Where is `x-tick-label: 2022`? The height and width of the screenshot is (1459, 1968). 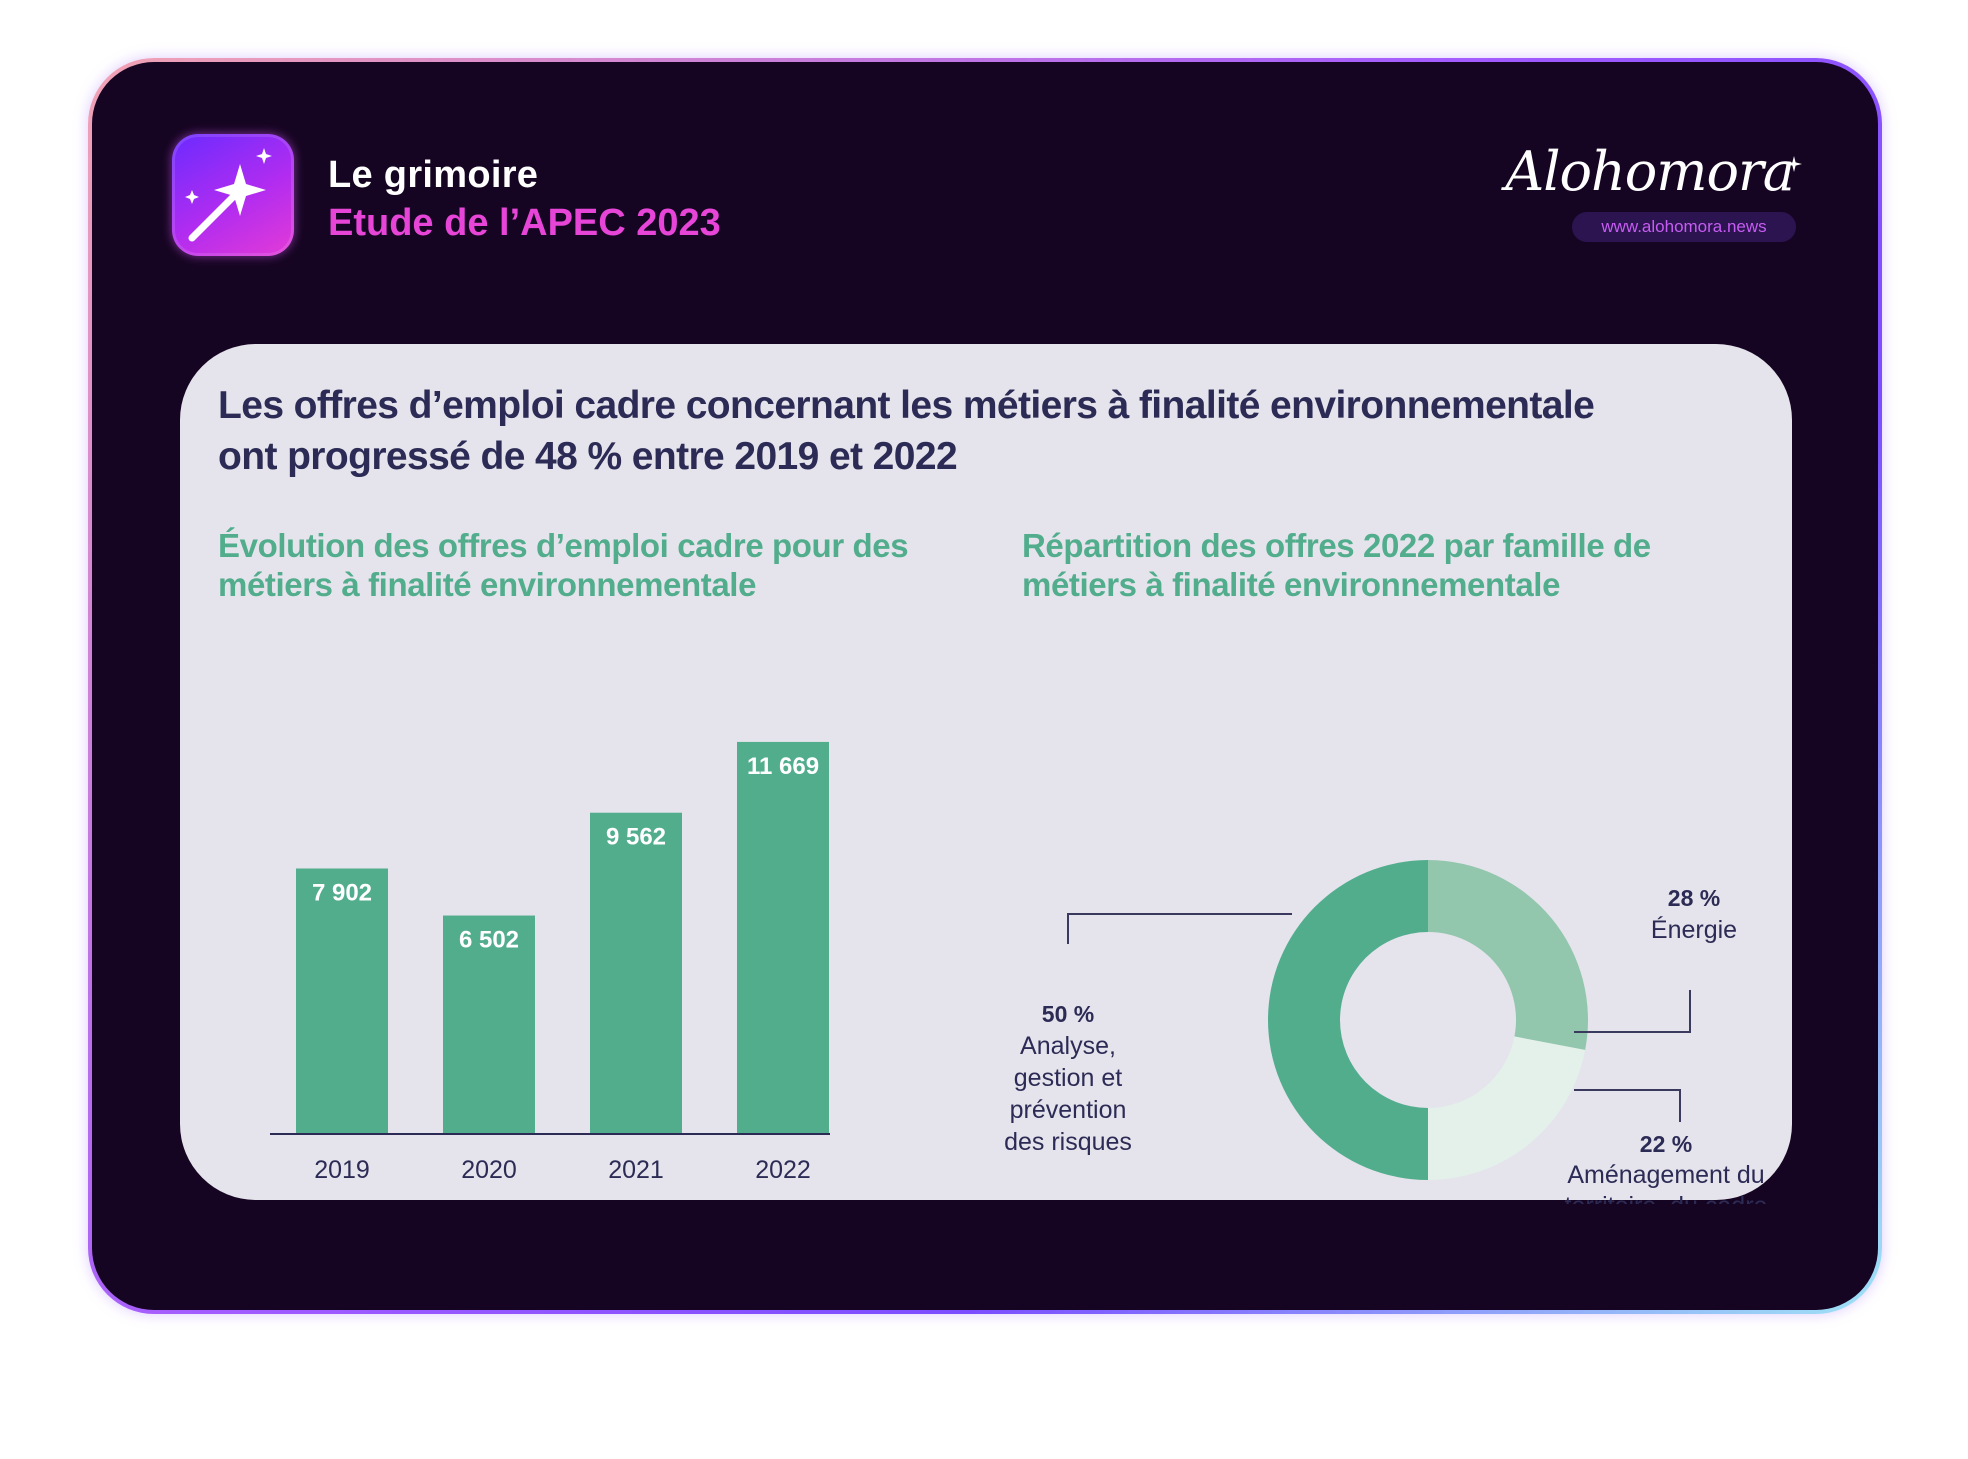 x-tick-label: 2022 is located at coordinates (783, 1170).